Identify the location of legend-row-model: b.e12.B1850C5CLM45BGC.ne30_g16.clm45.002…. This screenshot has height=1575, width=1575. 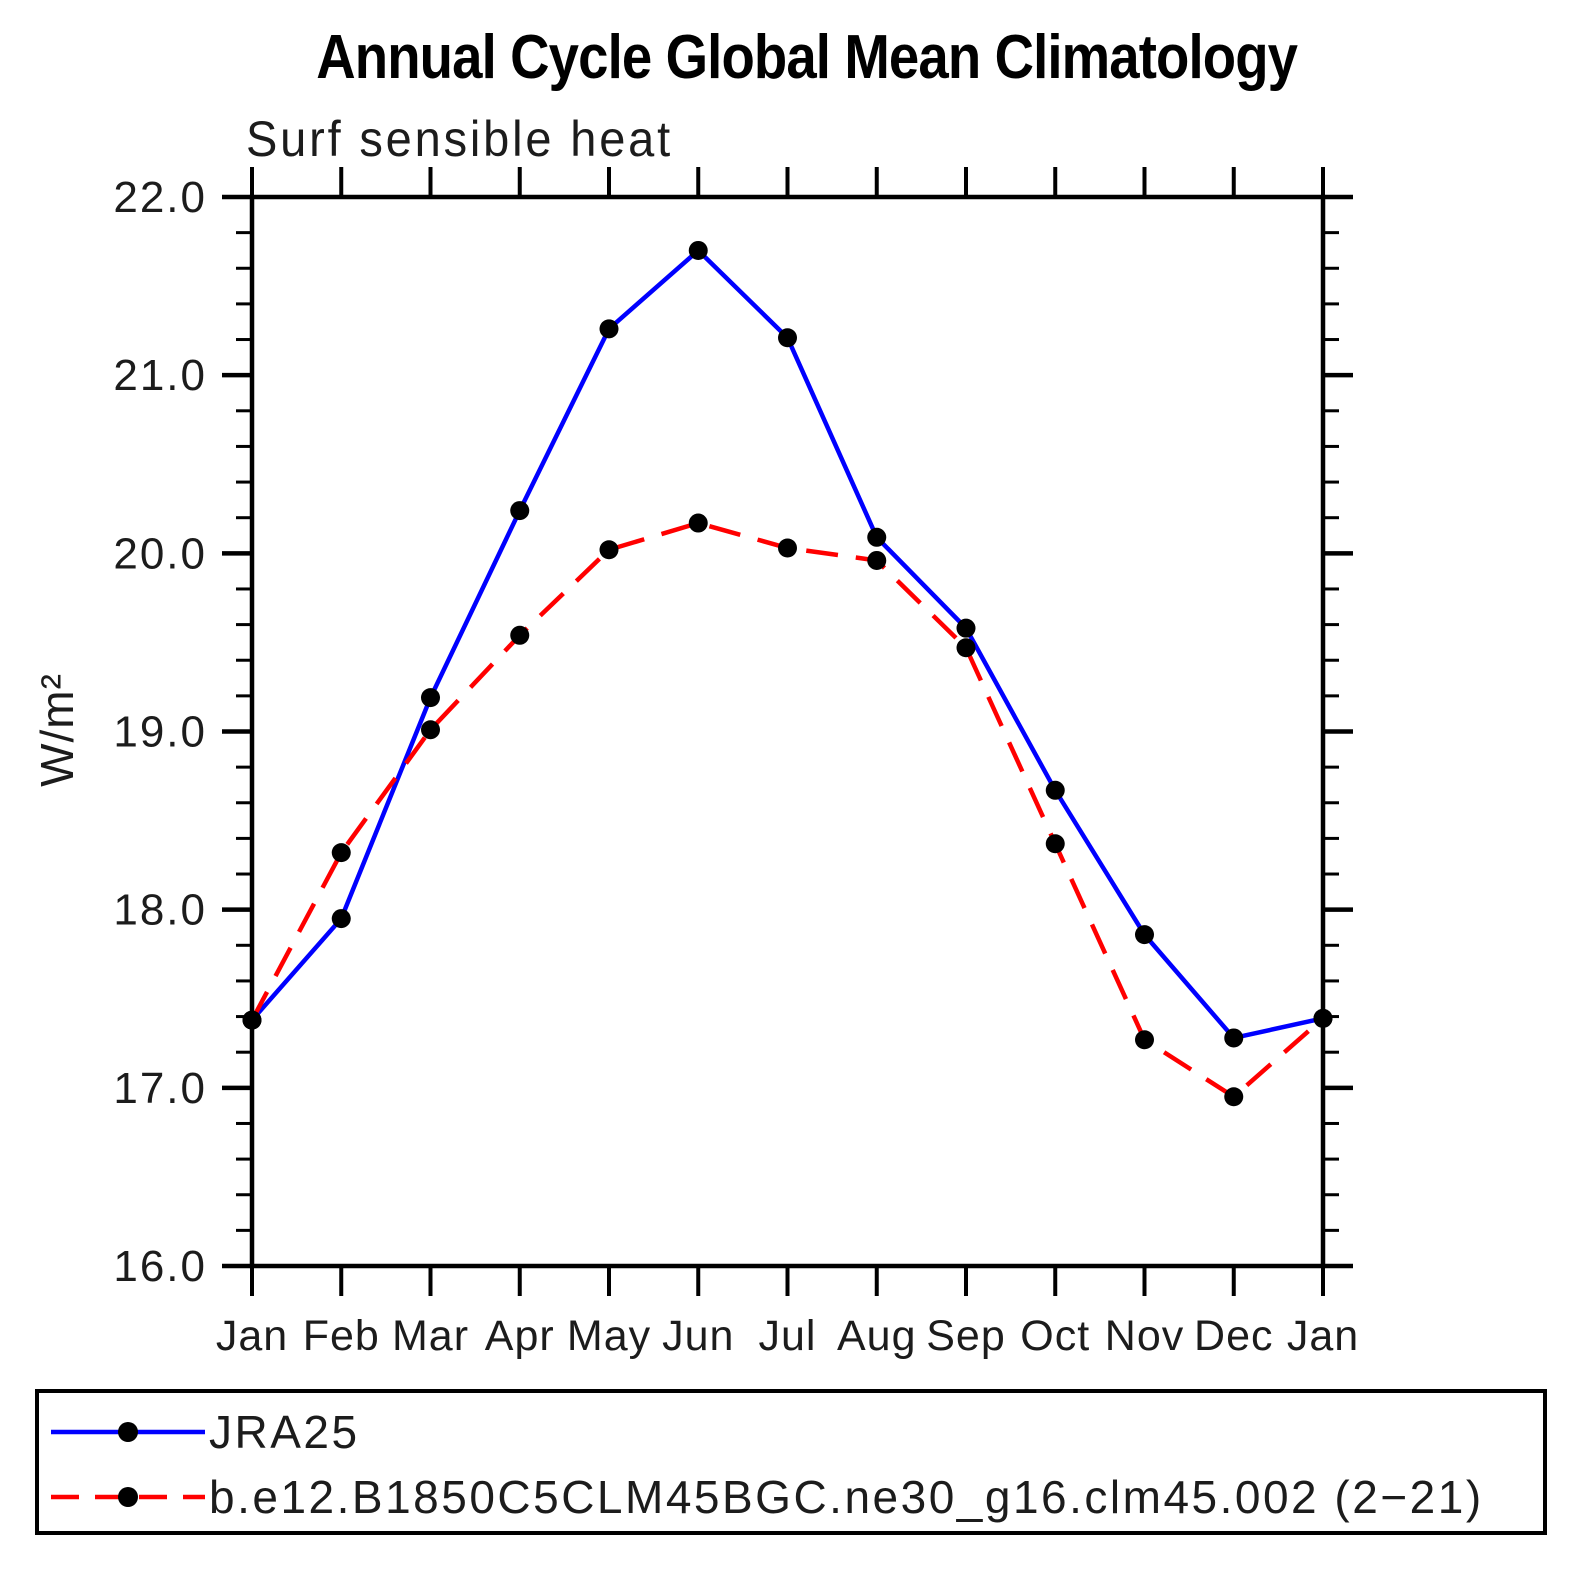
(764, 1497).